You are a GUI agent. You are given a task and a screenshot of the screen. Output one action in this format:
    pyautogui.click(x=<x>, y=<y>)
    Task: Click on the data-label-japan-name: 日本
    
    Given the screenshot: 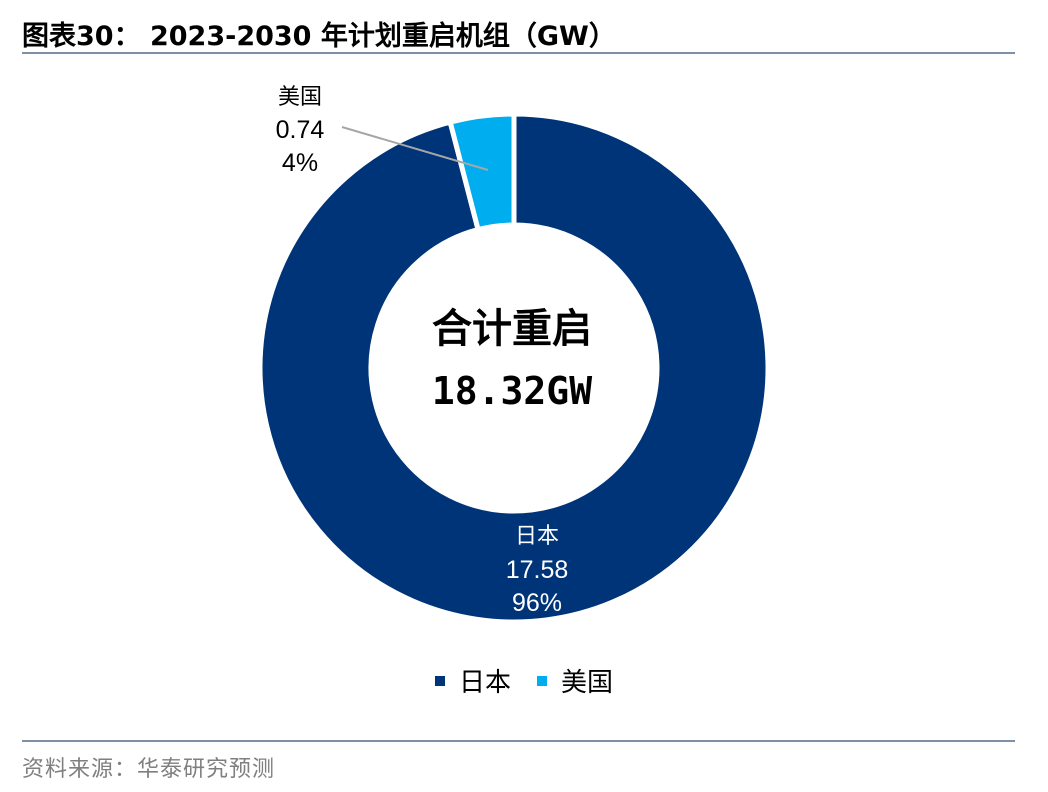 What is the action you would take?
    pyautogui.click(x=537, y=536)
    